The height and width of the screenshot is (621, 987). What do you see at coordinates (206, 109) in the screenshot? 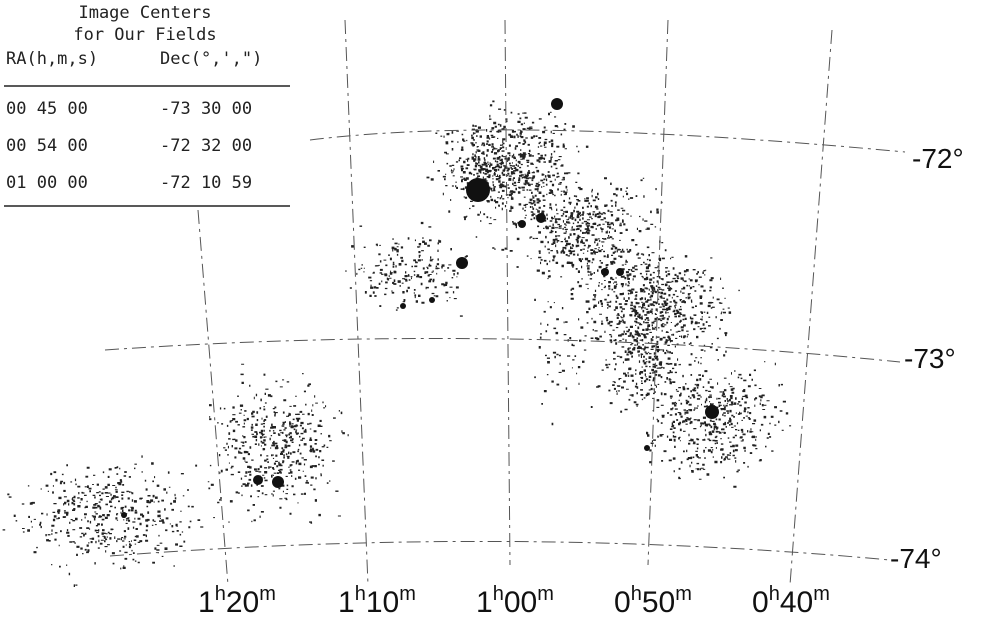
I see `table-cell: -73 30 00` at bounding box center [206, 109].